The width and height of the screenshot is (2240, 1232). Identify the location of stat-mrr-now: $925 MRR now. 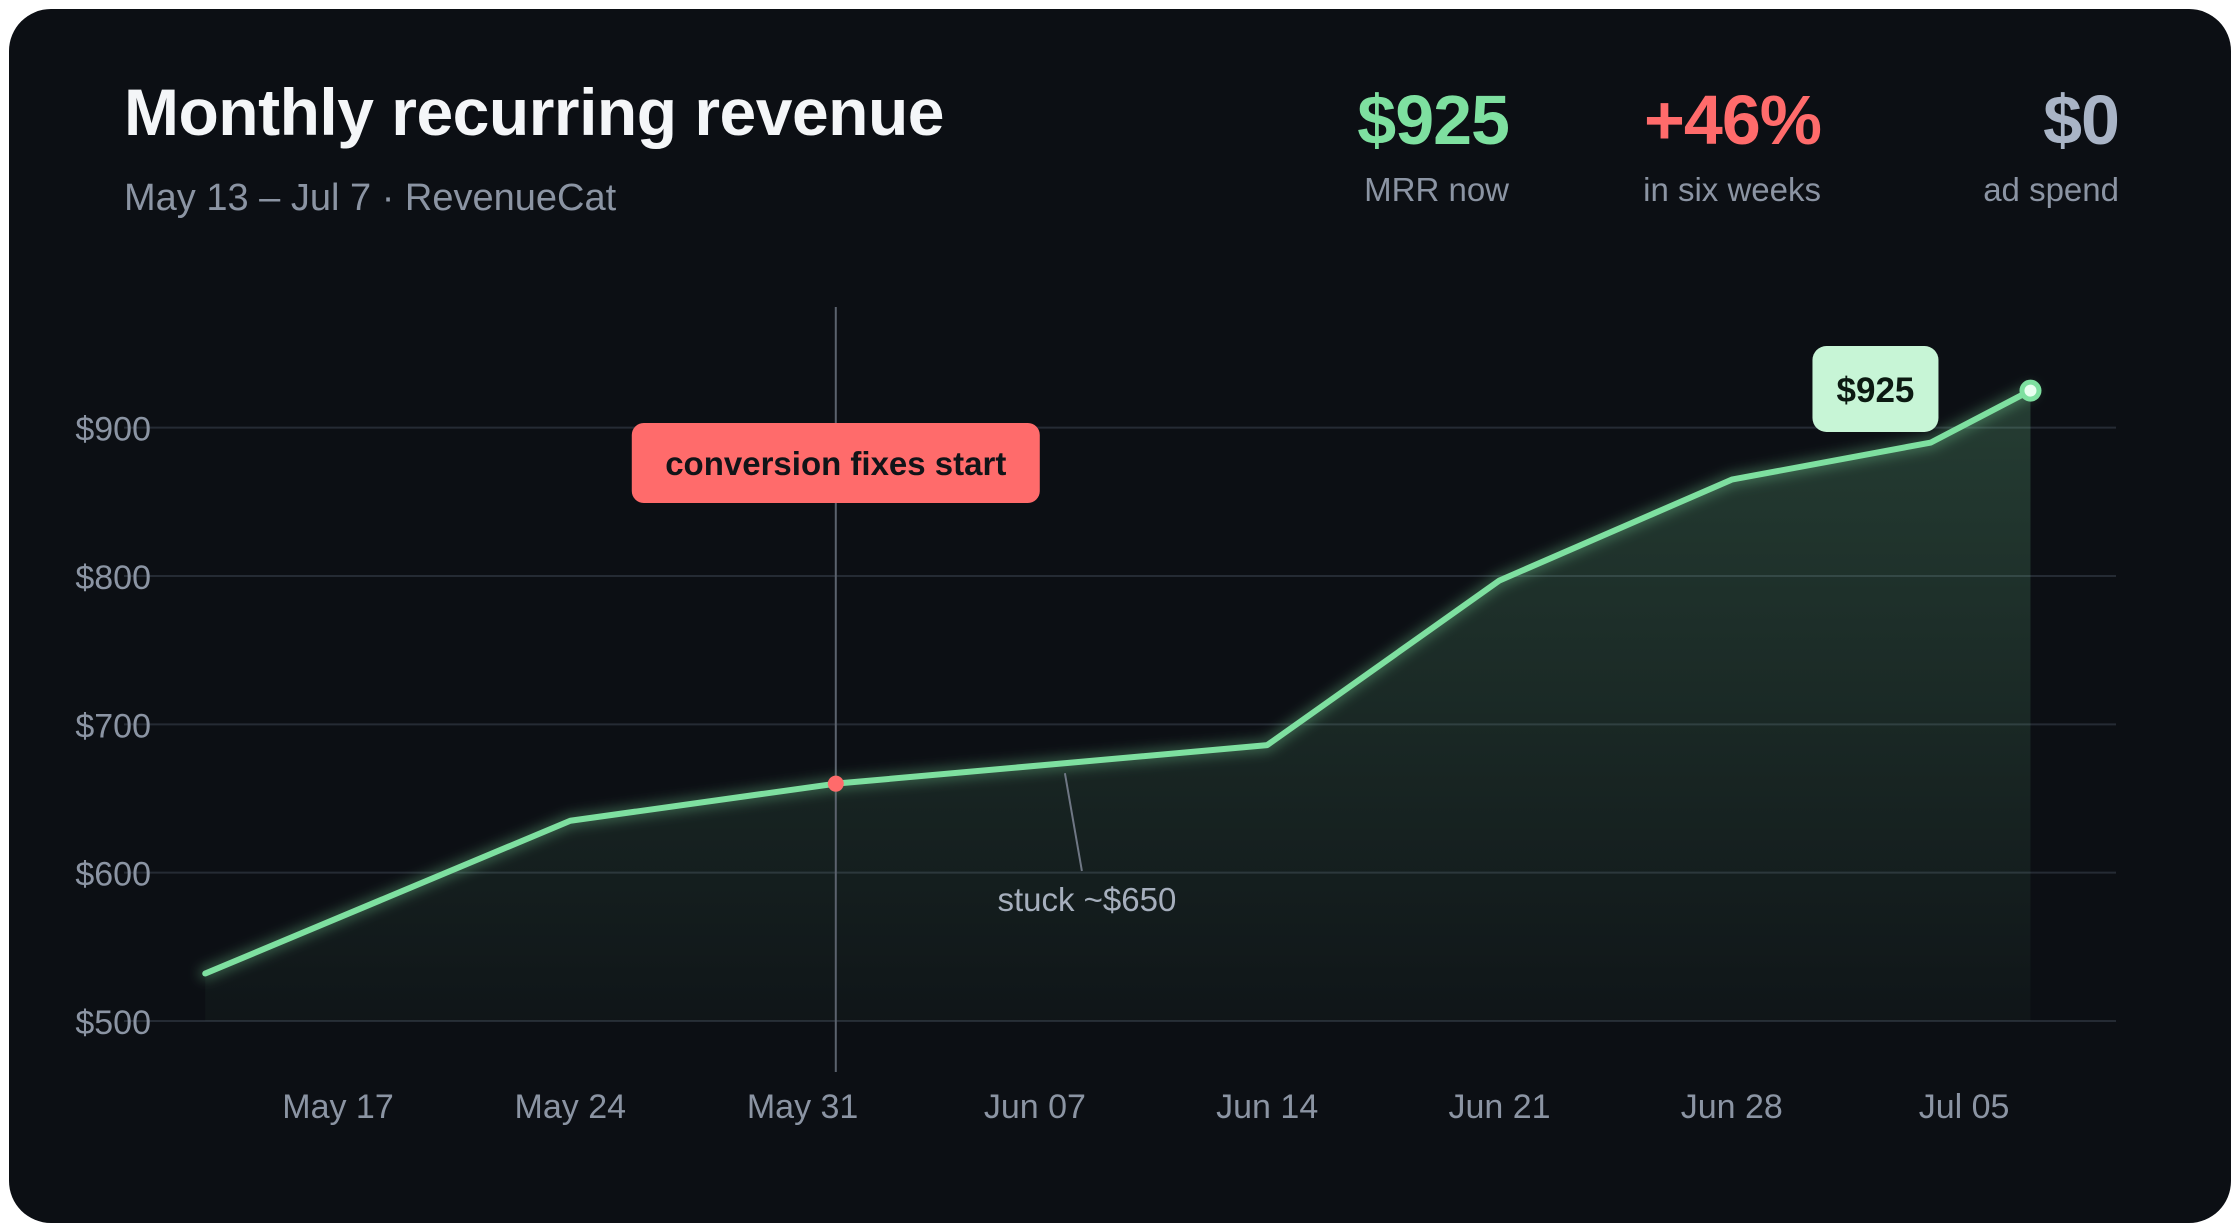
(1433, 144).